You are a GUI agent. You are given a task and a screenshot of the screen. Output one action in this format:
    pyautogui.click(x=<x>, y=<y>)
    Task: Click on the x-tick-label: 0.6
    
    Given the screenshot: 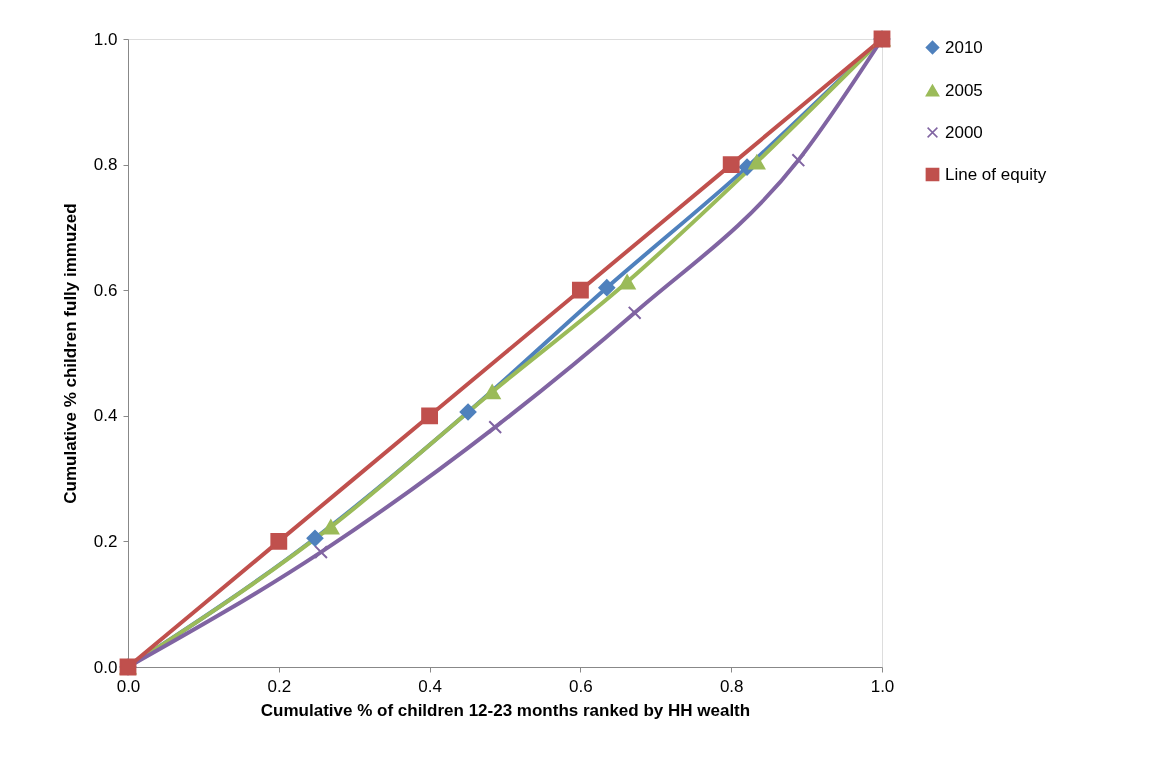 What is the action you would take?
    pyautogui.click(x=581, y=686)
    